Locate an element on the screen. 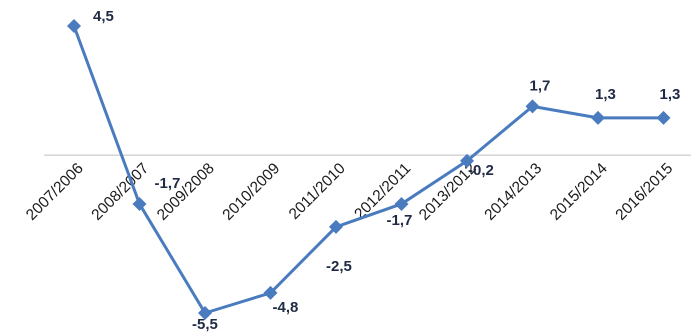 This screenshot has height=333, width=691. category-label: 2016/2015 is located at coordinates (644, 192).